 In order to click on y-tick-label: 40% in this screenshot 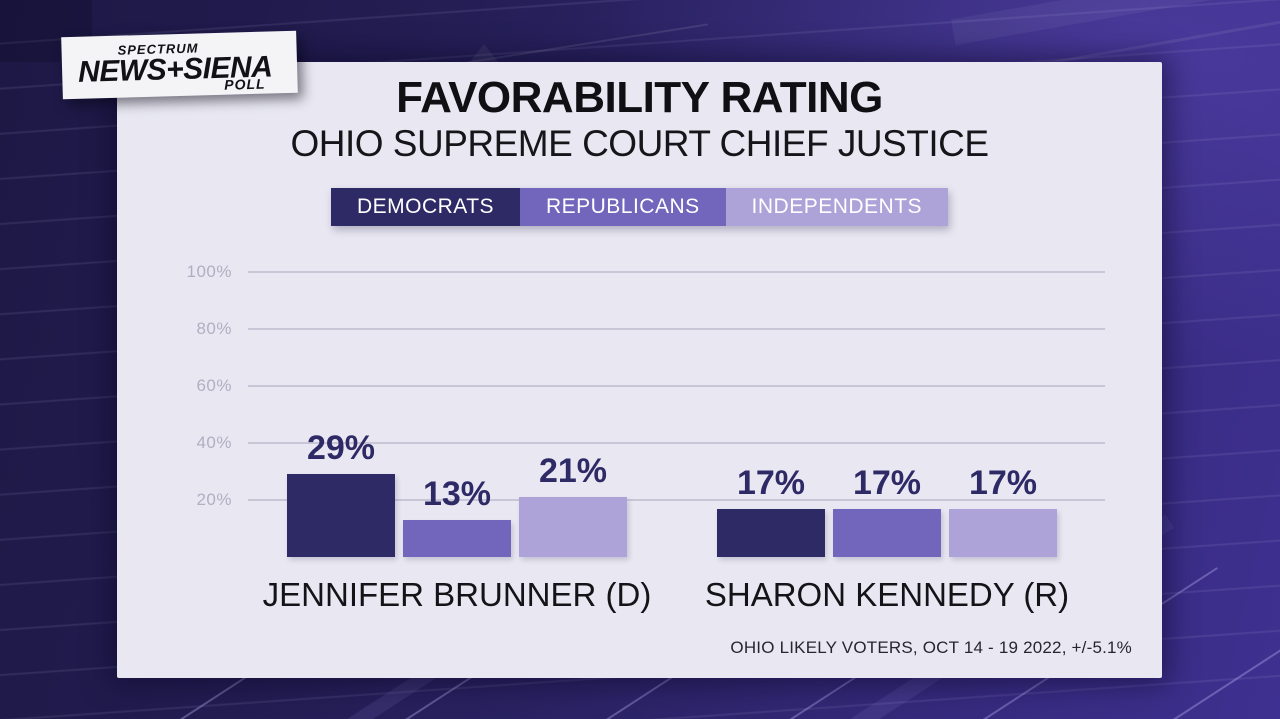, I will do `click(214, 442)`.